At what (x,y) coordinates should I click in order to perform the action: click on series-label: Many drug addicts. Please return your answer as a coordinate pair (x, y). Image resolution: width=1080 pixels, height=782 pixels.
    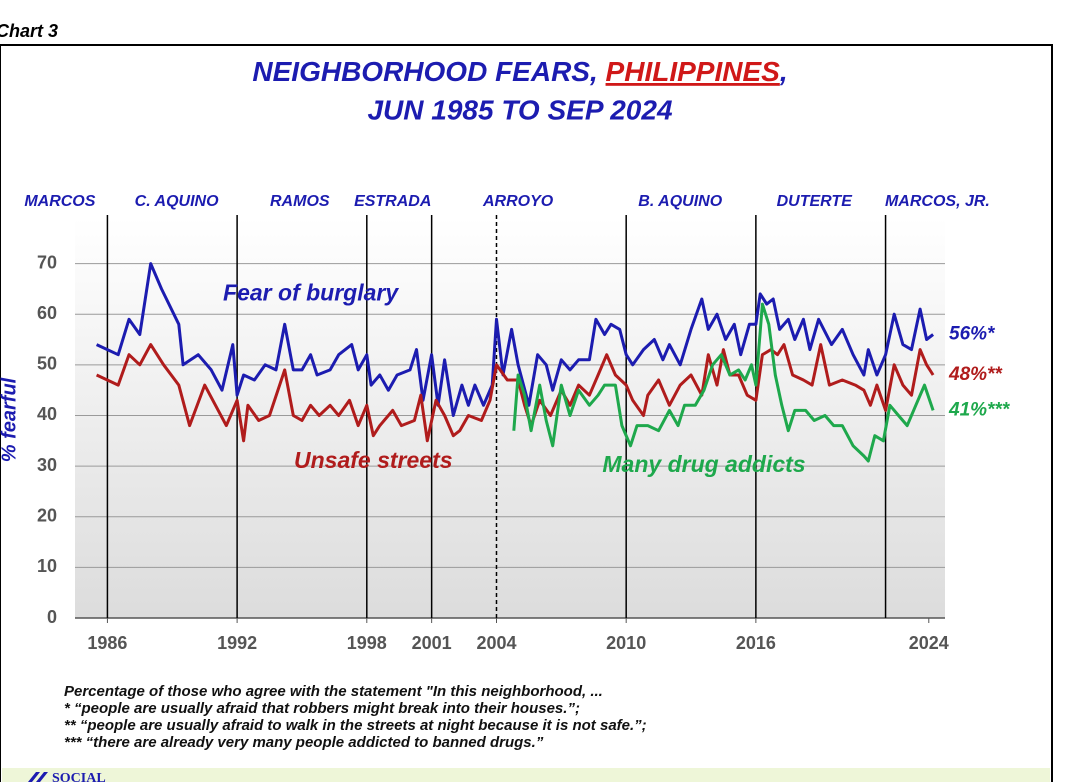
    Looking at the image, I should click on (703, 464).